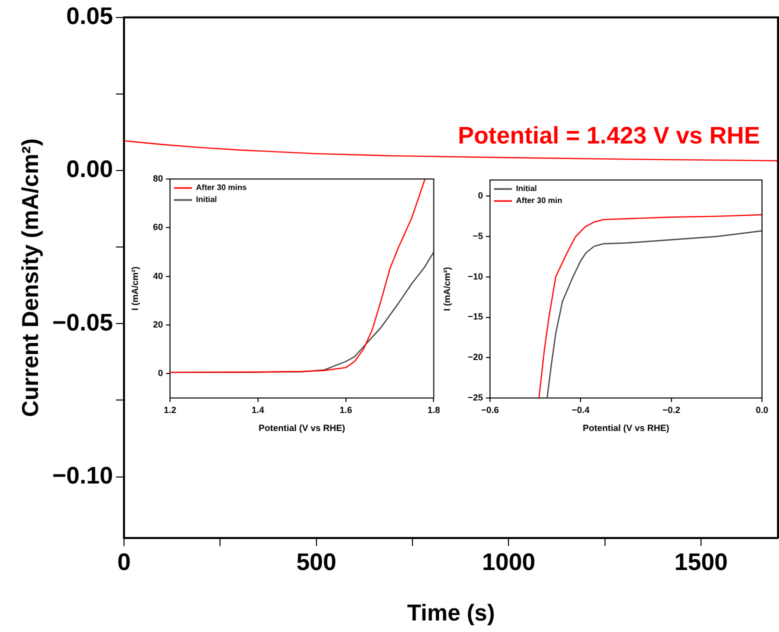 This screenshot has height=632, width=779. I want to click on y-tick-label: 20, so click(157, 324).